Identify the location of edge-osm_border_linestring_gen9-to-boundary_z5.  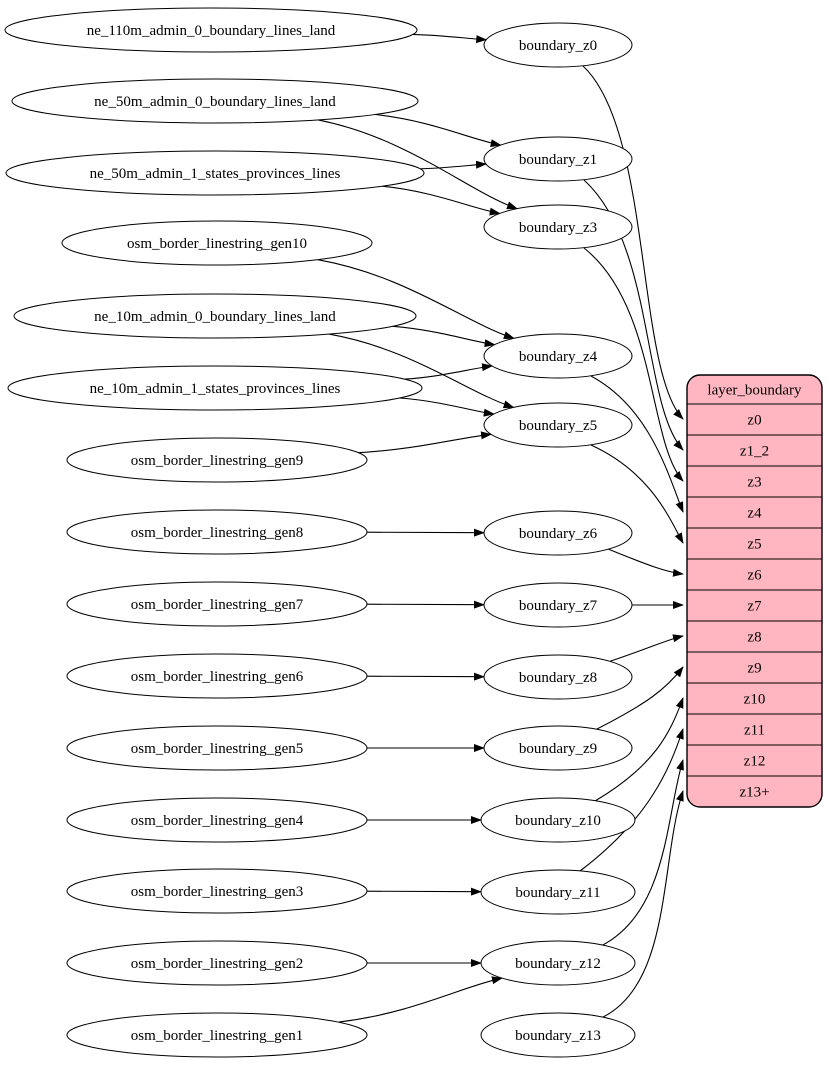
(425, 442).